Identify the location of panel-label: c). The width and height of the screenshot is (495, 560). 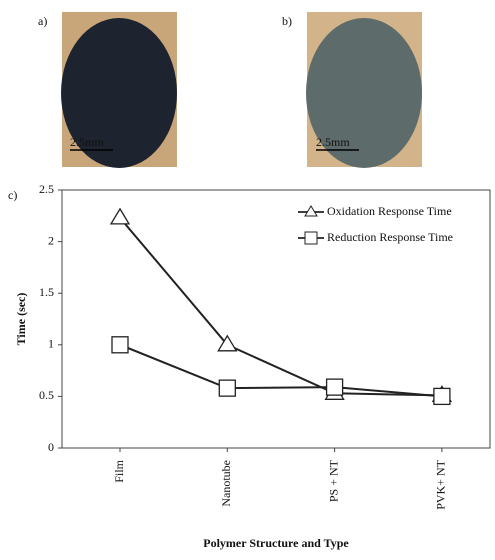
(12, 195).